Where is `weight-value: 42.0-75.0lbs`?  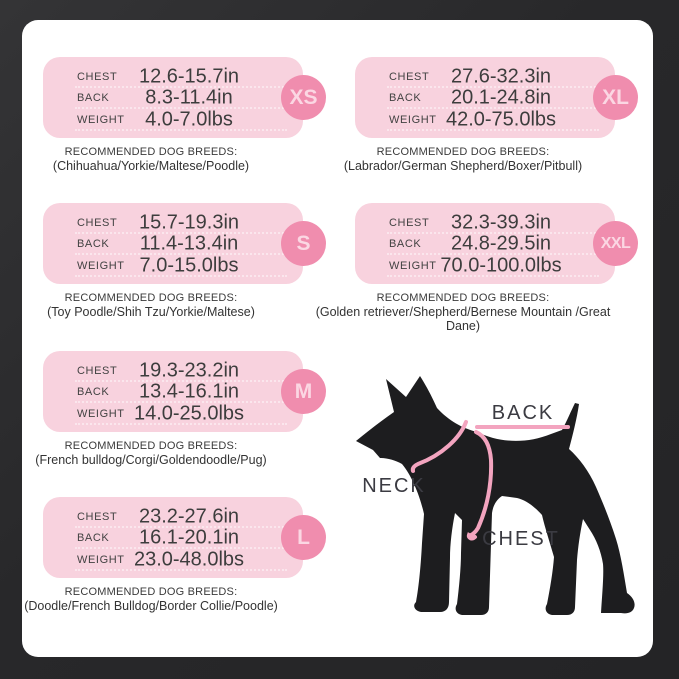
weight-value: 42.0-75.0lbs is located at coordinates (501, 119).